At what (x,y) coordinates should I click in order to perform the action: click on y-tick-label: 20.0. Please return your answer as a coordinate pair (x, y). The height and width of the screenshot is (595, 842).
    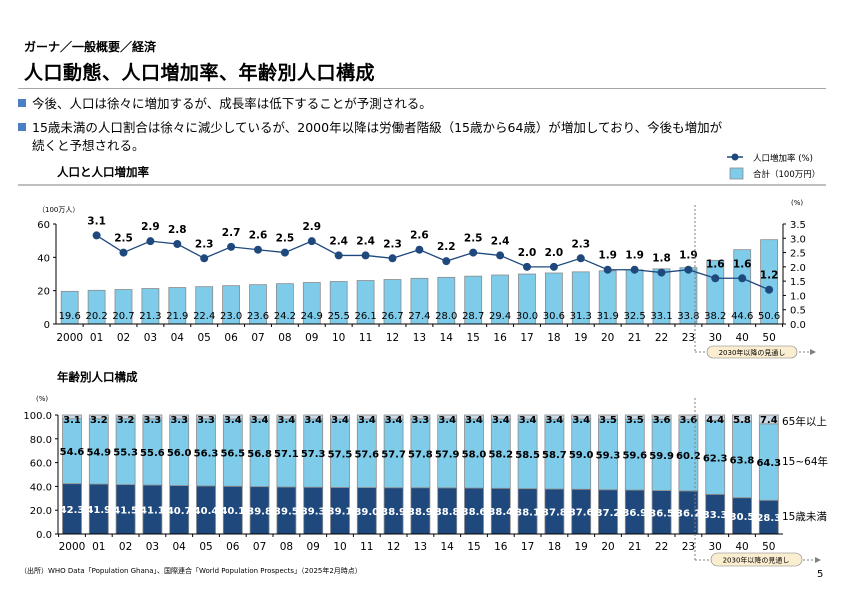
    Looking at the image, I should click on (41, 511).